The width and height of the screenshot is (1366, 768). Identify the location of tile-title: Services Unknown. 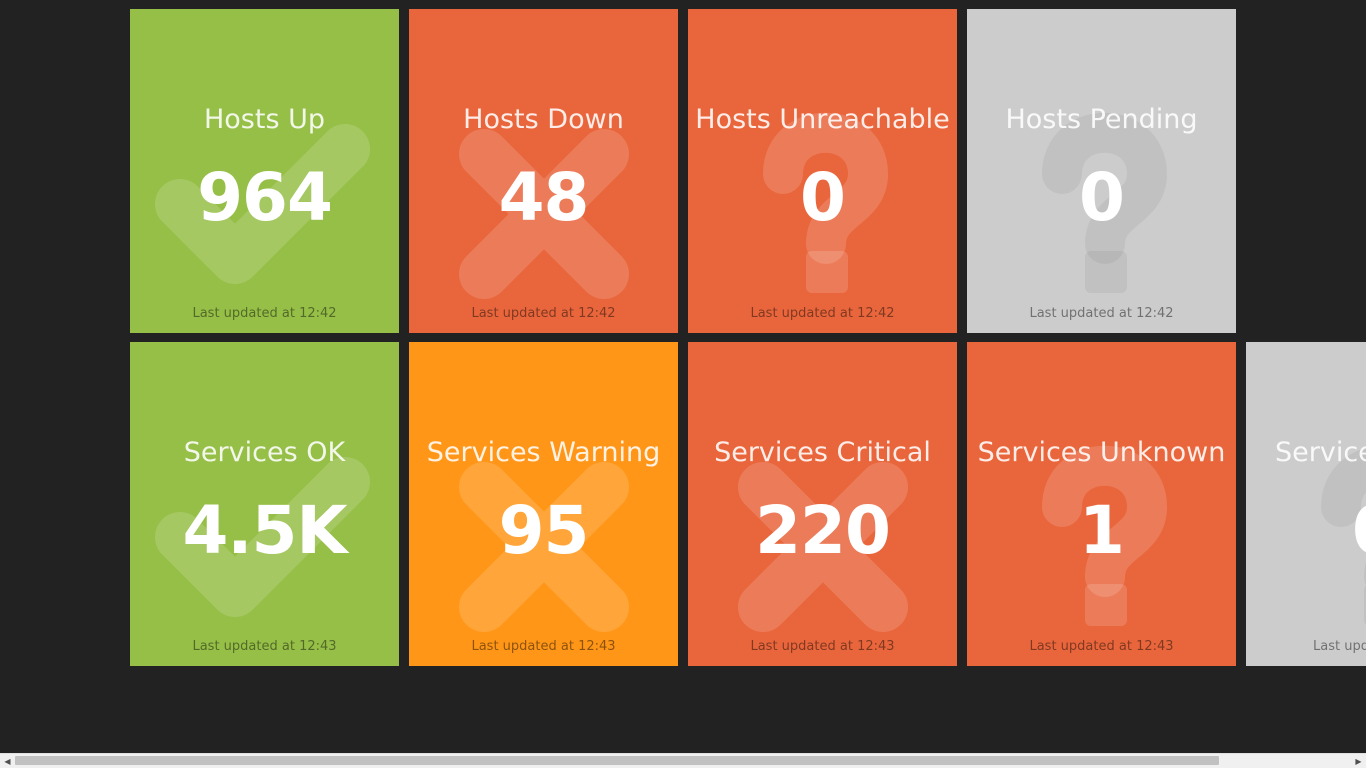
(1101, 452).